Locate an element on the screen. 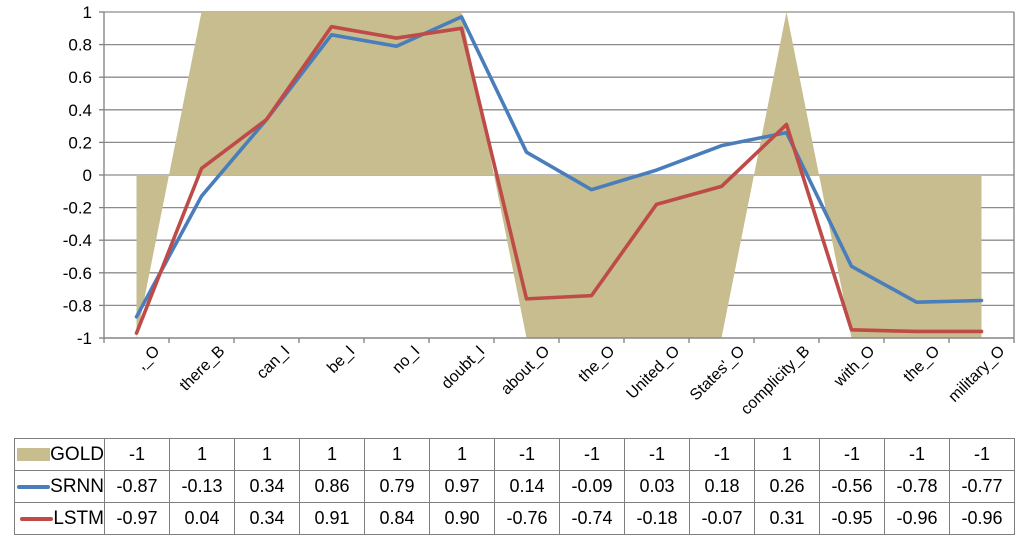  y-axis-label: -0.4 is located at coordinates (77, 240).